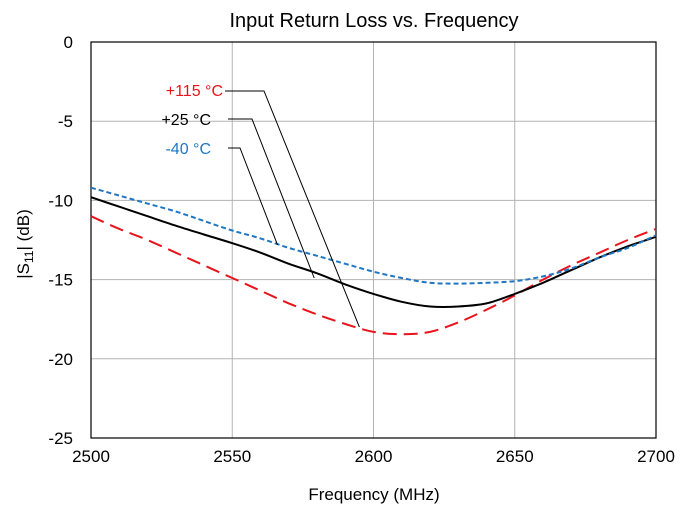  I want to click on y-tick-labels: 0 -5 -10 -15 -20 -25, so click(60, 240).